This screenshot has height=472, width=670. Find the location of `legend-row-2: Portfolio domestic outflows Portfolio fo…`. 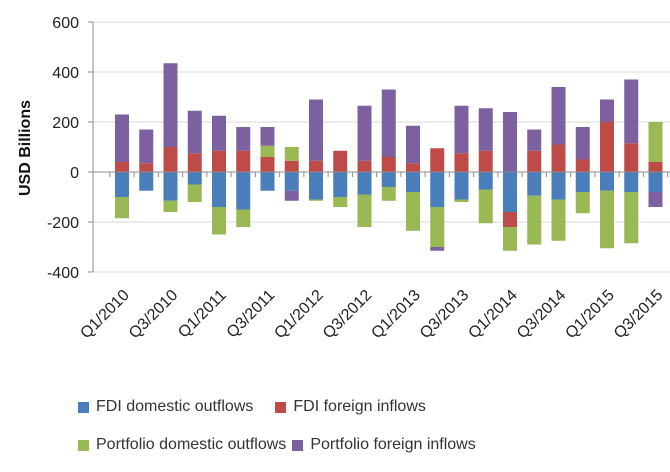

legend-row-2: Portfolio domestic outflows Portfolio fo… is located at coordinates (358, 445).